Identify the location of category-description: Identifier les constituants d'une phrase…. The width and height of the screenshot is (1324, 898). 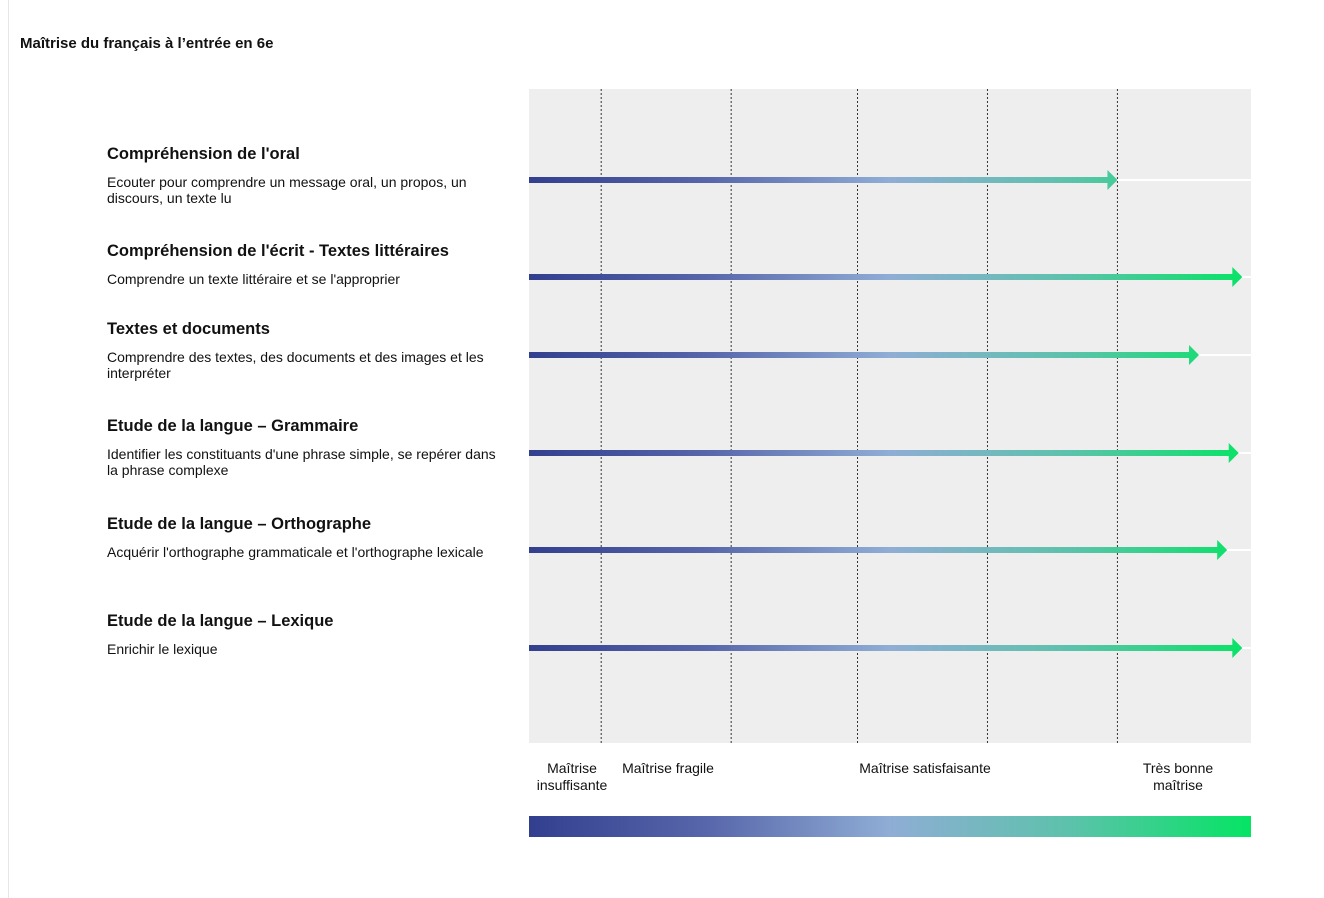
(301, 462).